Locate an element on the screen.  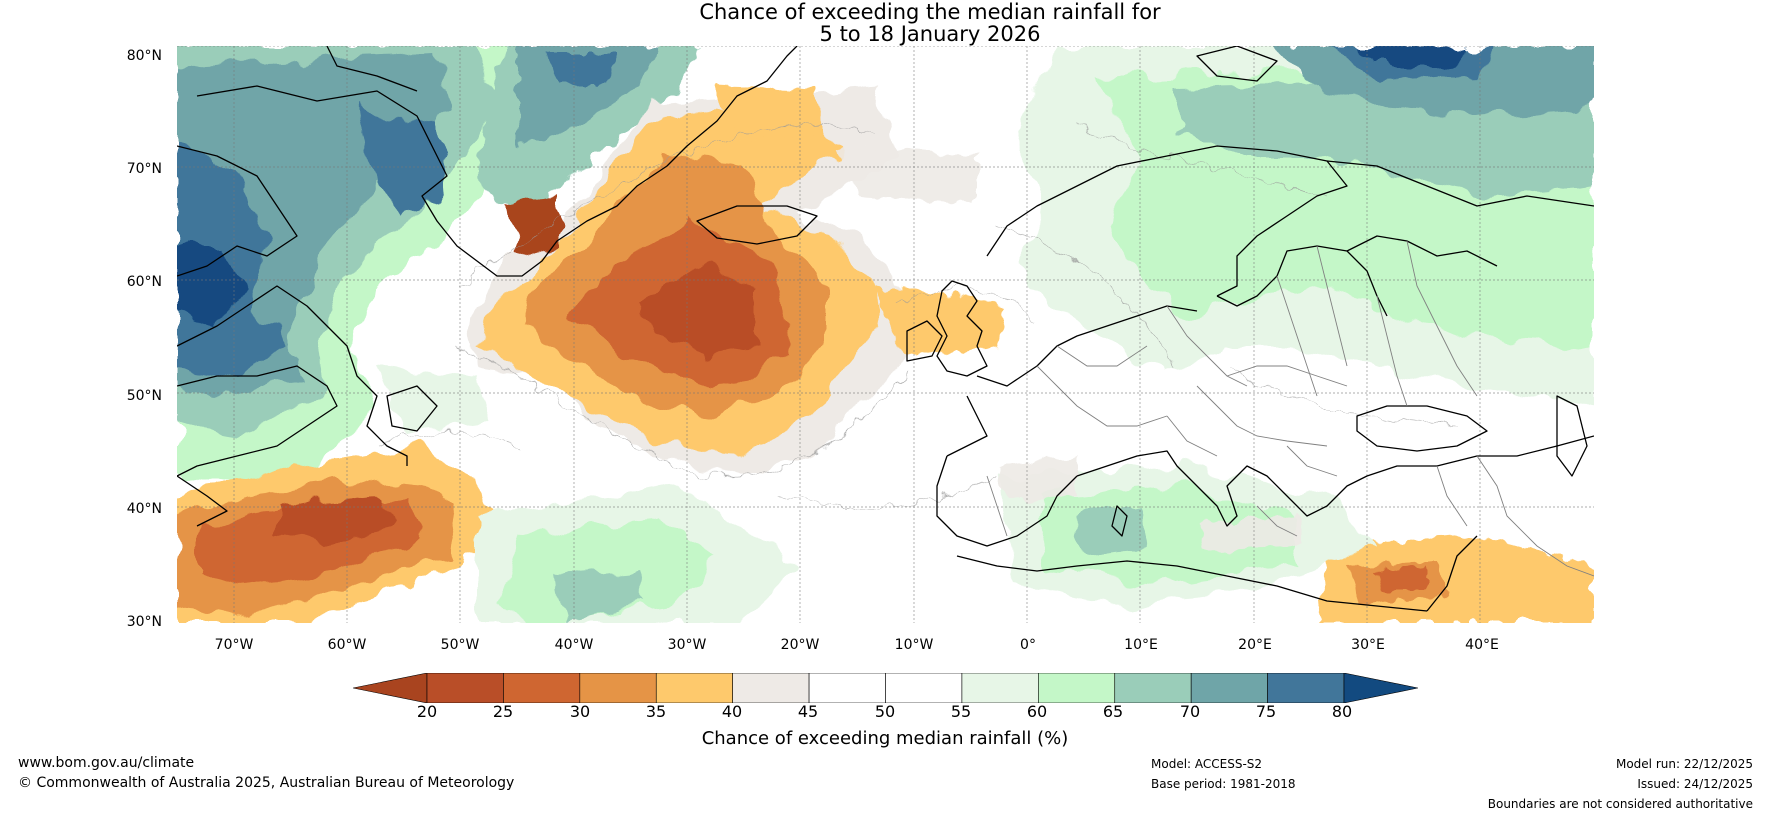
footer-website: www.bom.gov.au/climate is located at coordinates (106, 763).